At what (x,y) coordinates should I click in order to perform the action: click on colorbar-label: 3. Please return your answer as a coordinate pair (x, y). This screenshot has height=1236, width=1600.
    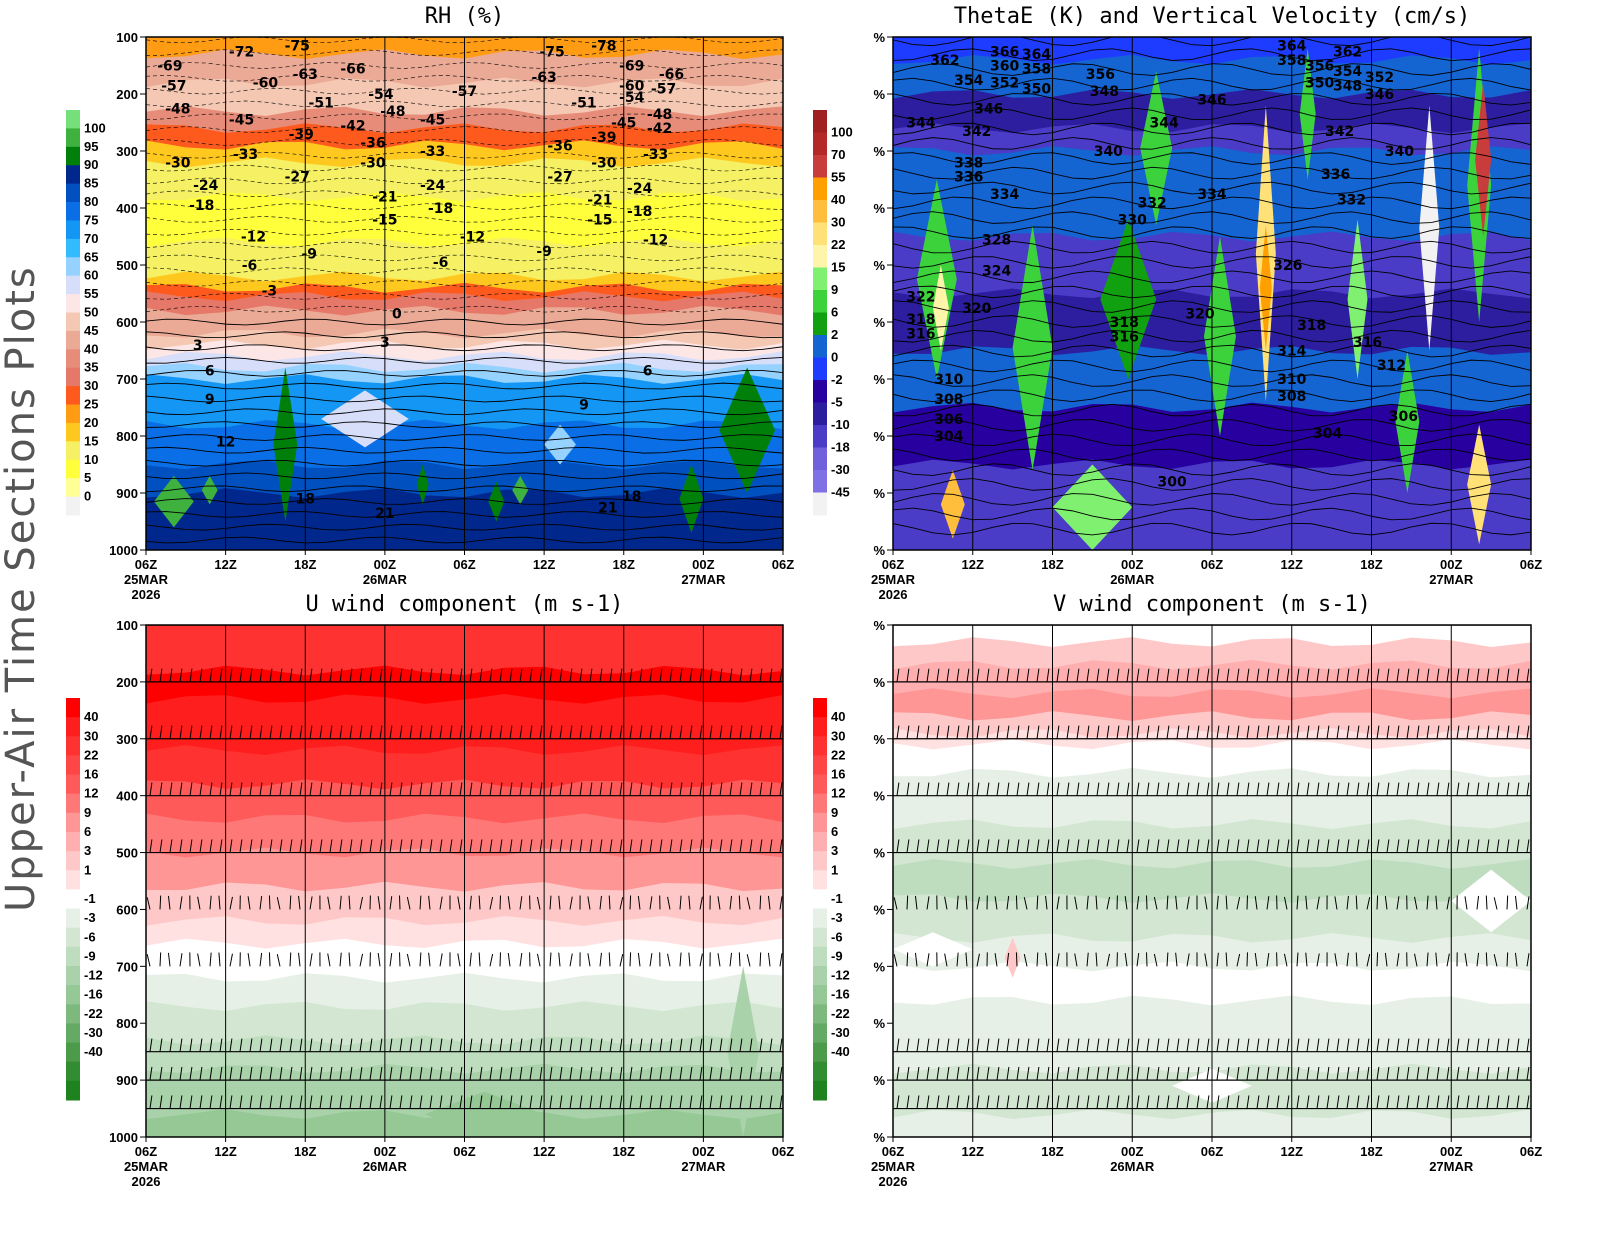
    Looking at the image, I should click on (834, 850).